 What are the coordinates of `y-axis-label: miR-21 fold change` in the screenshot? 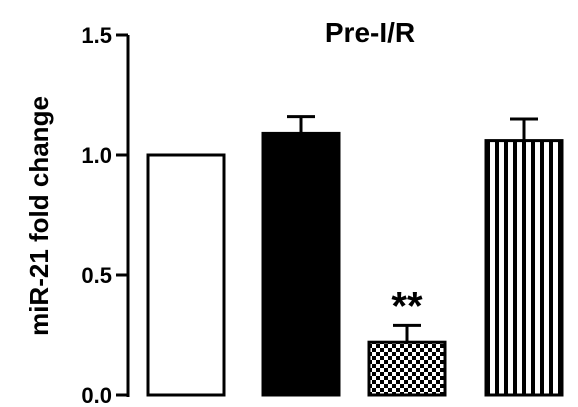 It's located at (39, 216).